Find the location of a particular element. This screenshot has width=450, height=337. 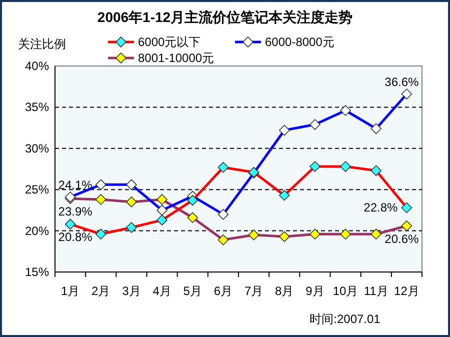

x-tick-label: 1月 is located at coordinates (70, 291).